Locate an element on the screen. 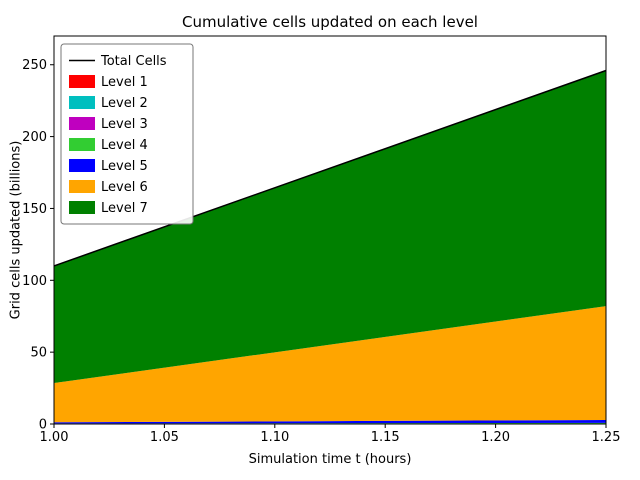  y-tick-label: 250 is located at coordinates (34, 65).